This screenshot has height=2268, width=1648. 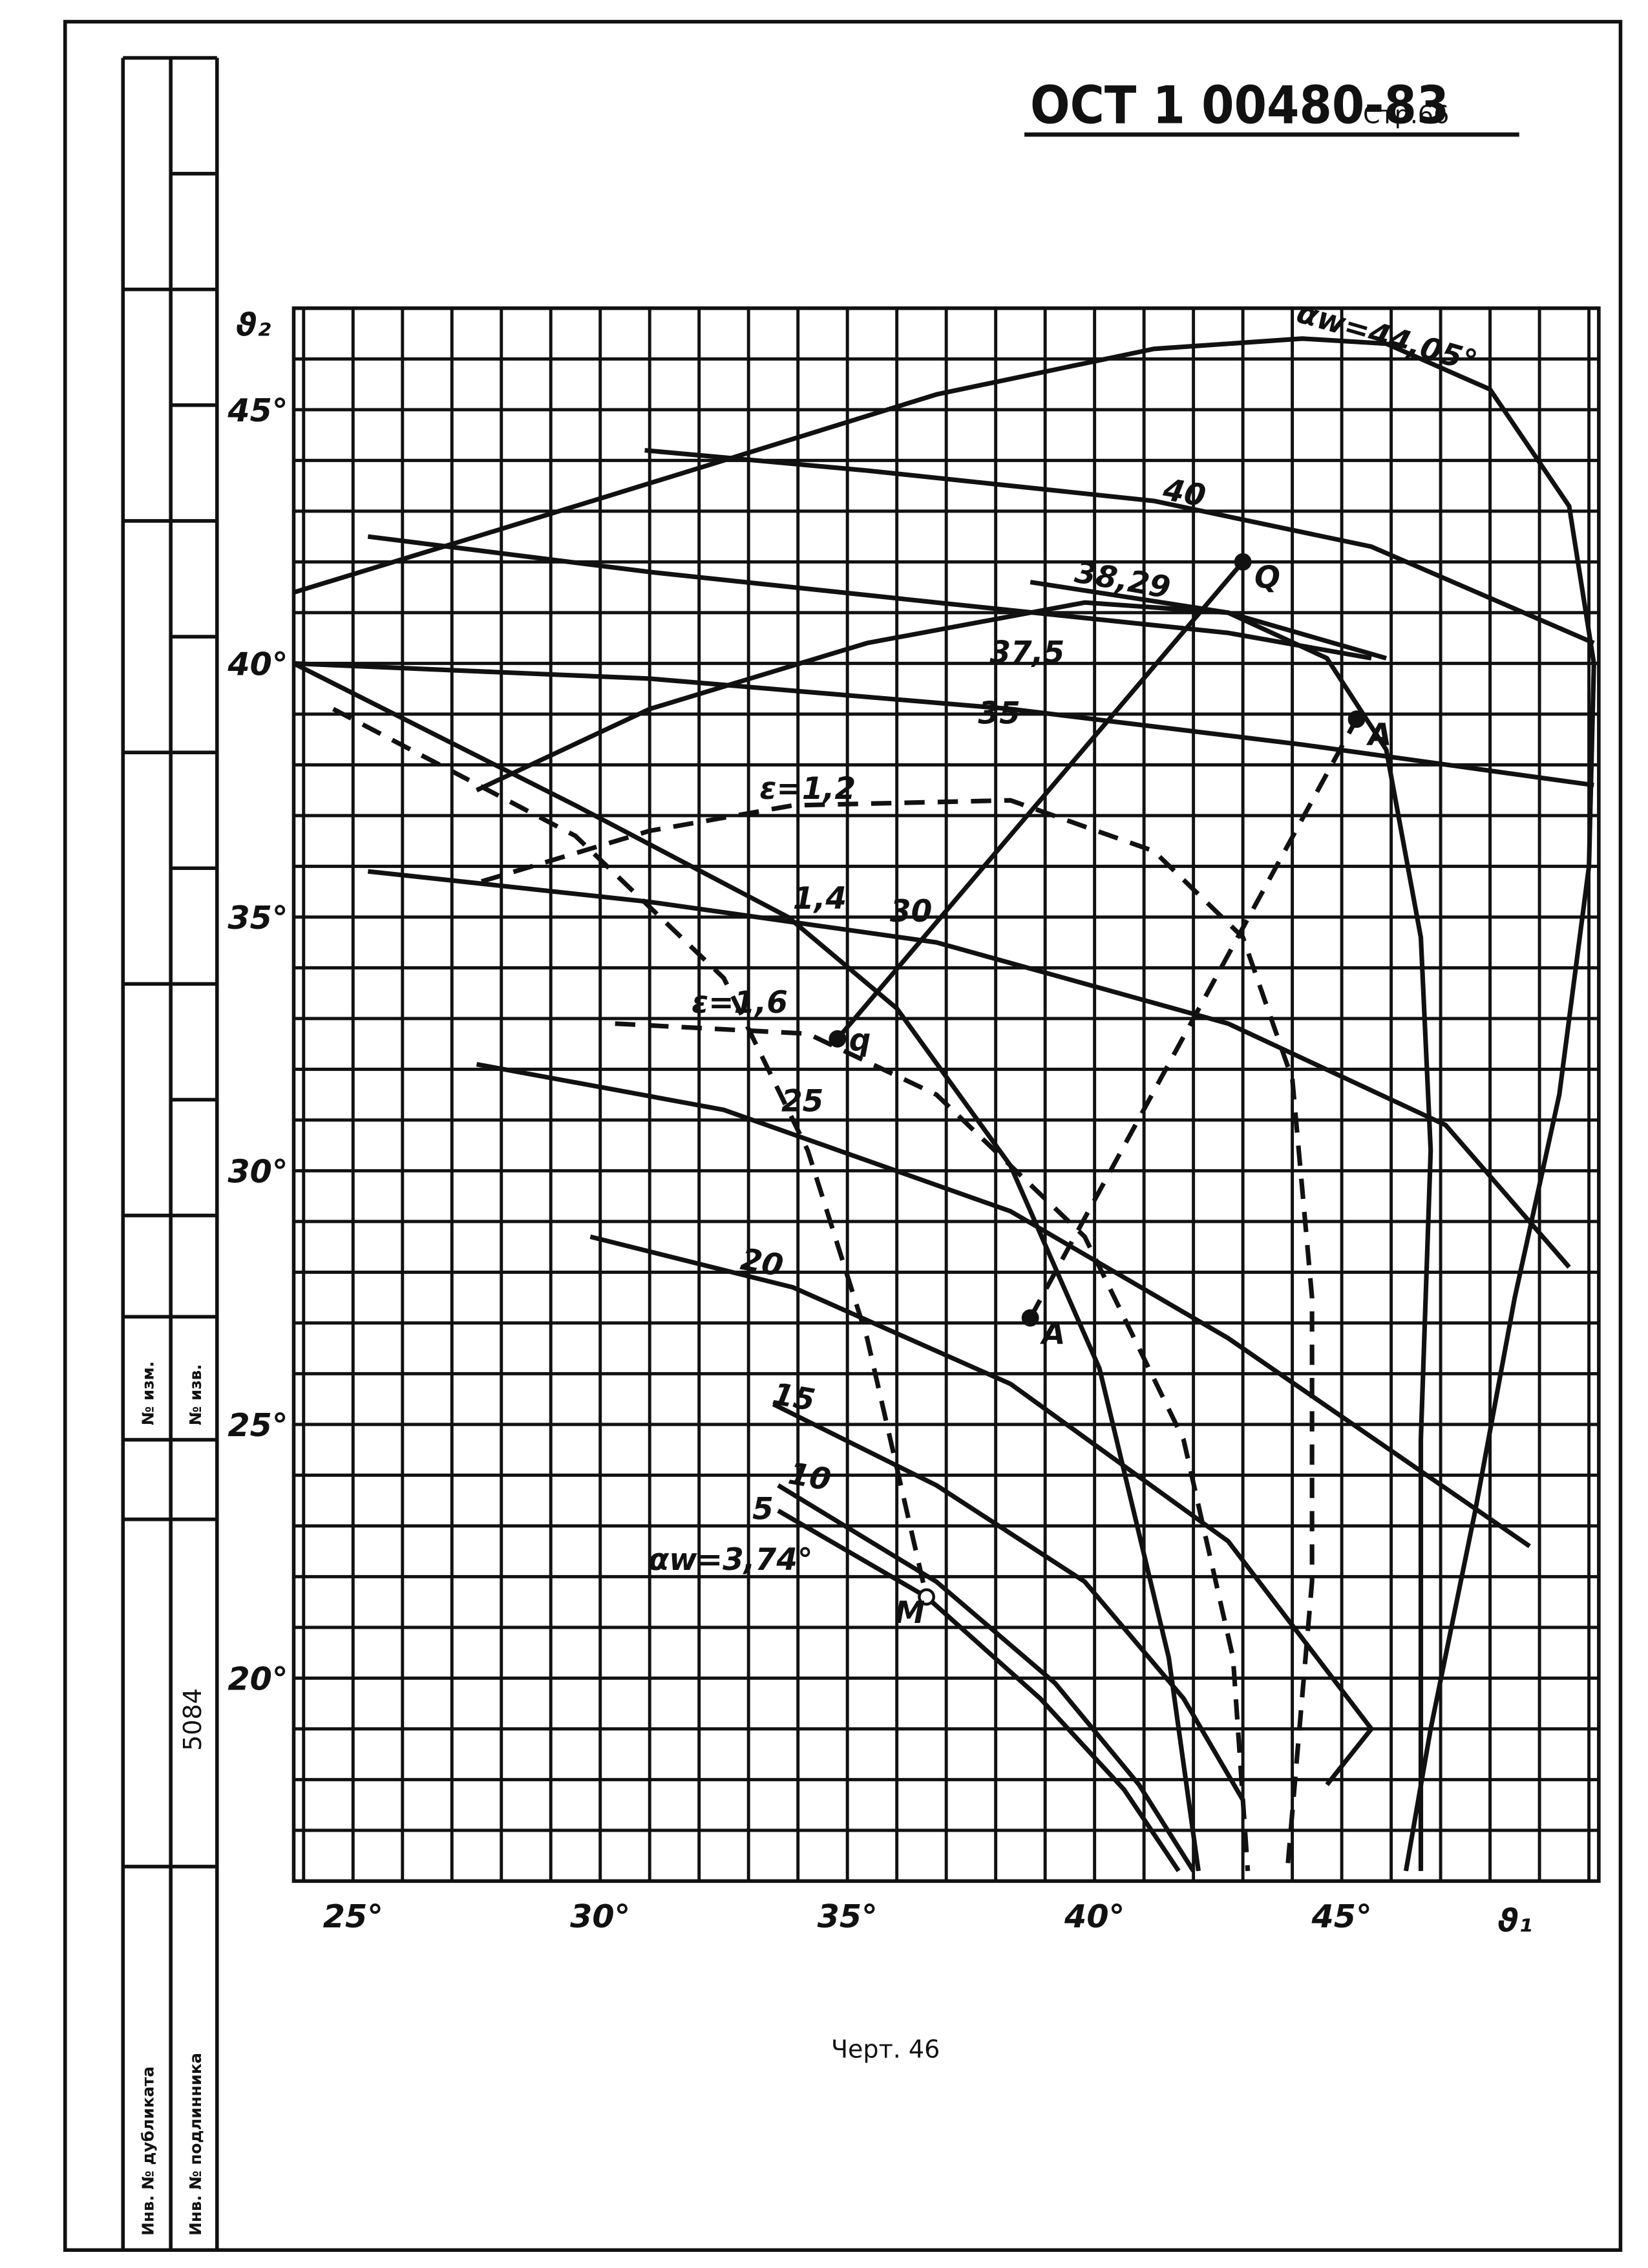 What do you see at coordinates (730, 1560) in the screenshot?
I see `contour-label: αw=3,74°` at bounding box center [730, 1560].